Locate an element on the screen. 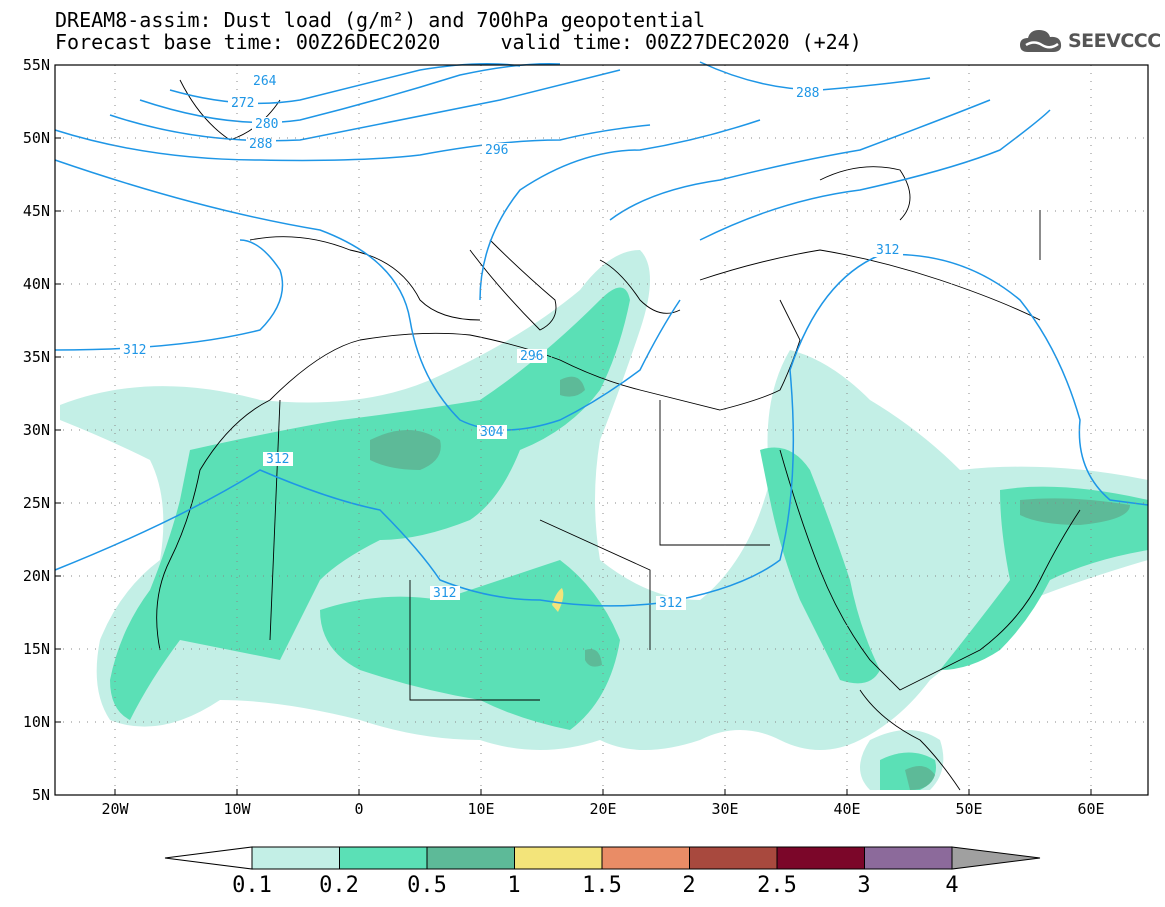 The image size is (1165, 907). colorbar-label: 0.2 is located at coordinates (339, 885).